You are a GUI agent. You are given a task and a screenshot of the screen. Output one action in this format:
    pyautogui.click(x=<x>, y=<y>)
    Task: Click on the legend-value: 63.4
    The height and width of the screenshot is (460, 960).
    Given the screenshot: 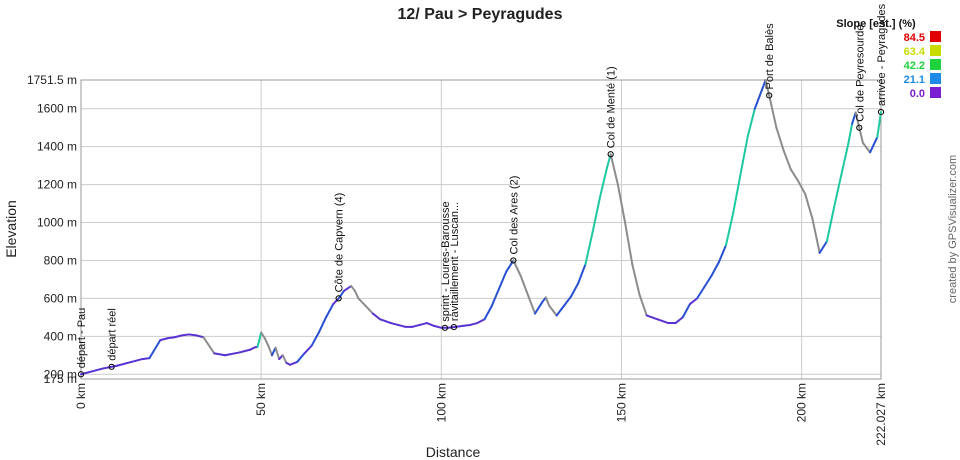 What is the action you would take?
    pyautogui.click(x=915, y=52)
    